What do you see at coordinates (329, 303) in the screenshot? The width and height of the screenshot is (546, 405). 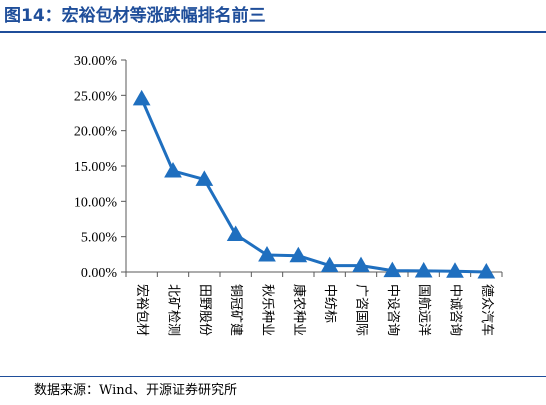 I see `x-category-label: 中纺标` at bounding box center [329, 303].